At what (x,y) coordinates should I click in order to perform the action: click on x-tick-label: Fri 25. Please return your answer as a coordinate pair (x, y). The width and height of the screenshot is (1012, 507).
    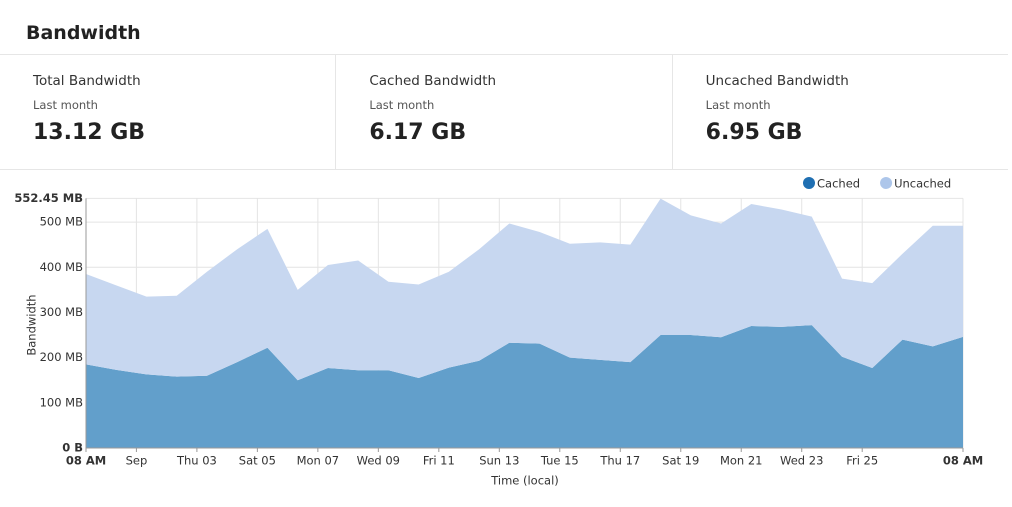
    Looking at the image, I should click on (862, 461).